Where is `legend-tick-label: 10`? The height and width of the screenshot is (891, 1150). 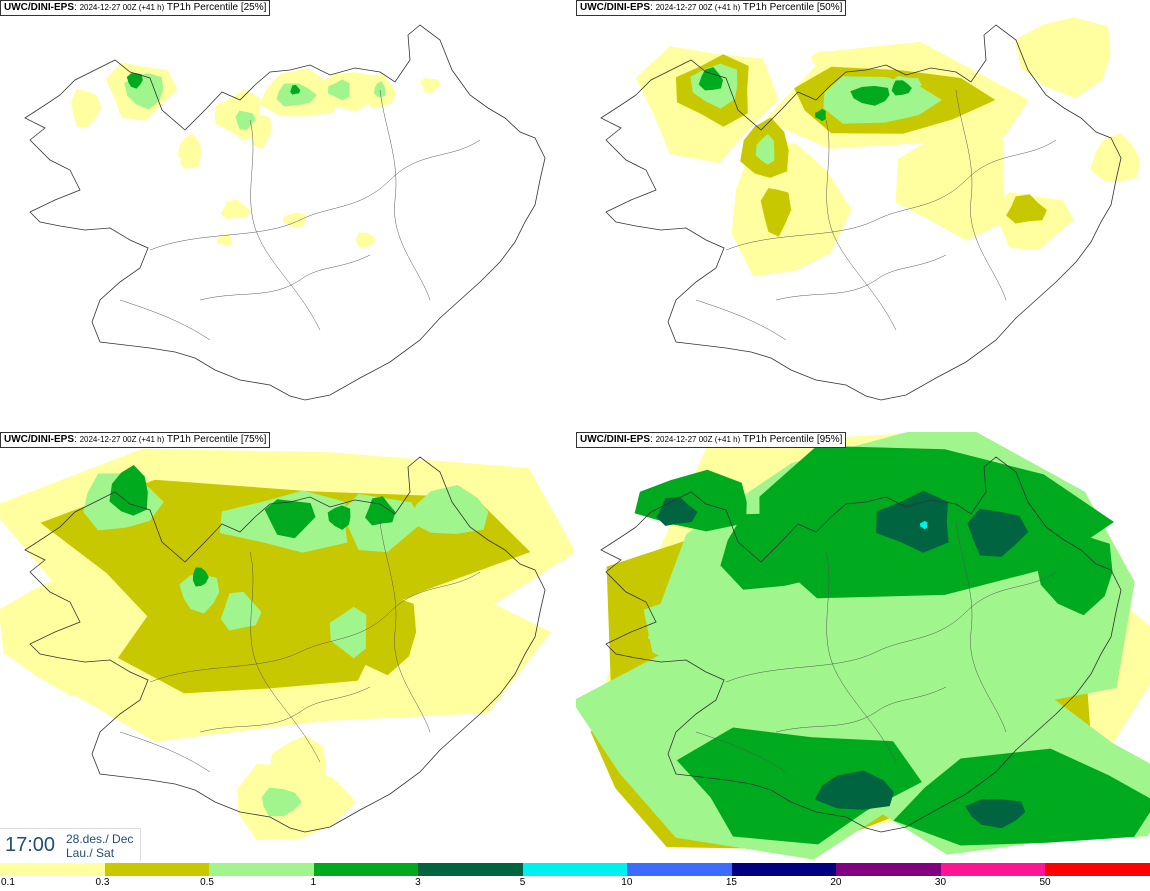
legend-tick-label: 10 is located at coordinates (627, 882).